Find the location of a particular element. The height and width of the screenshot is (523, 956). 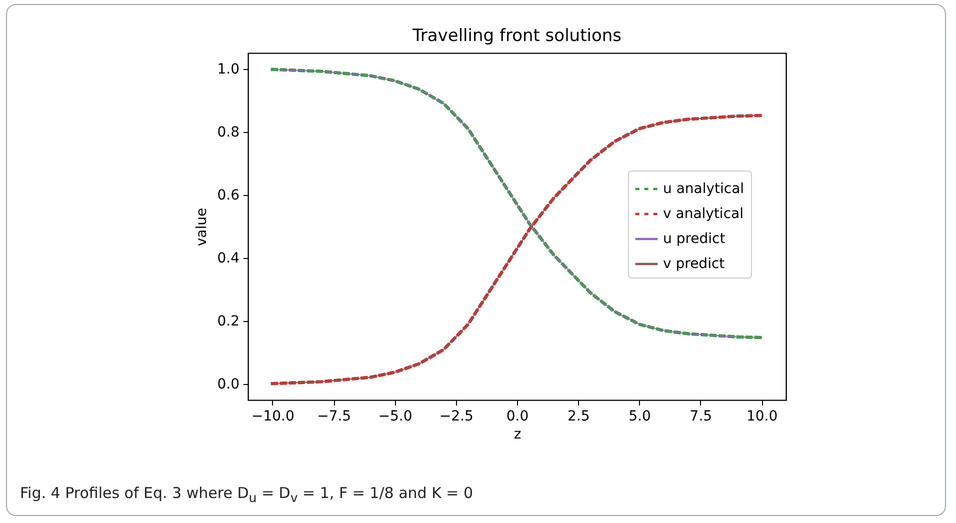

x-tick-label: 0.0 is located at coordinates (517, 416).